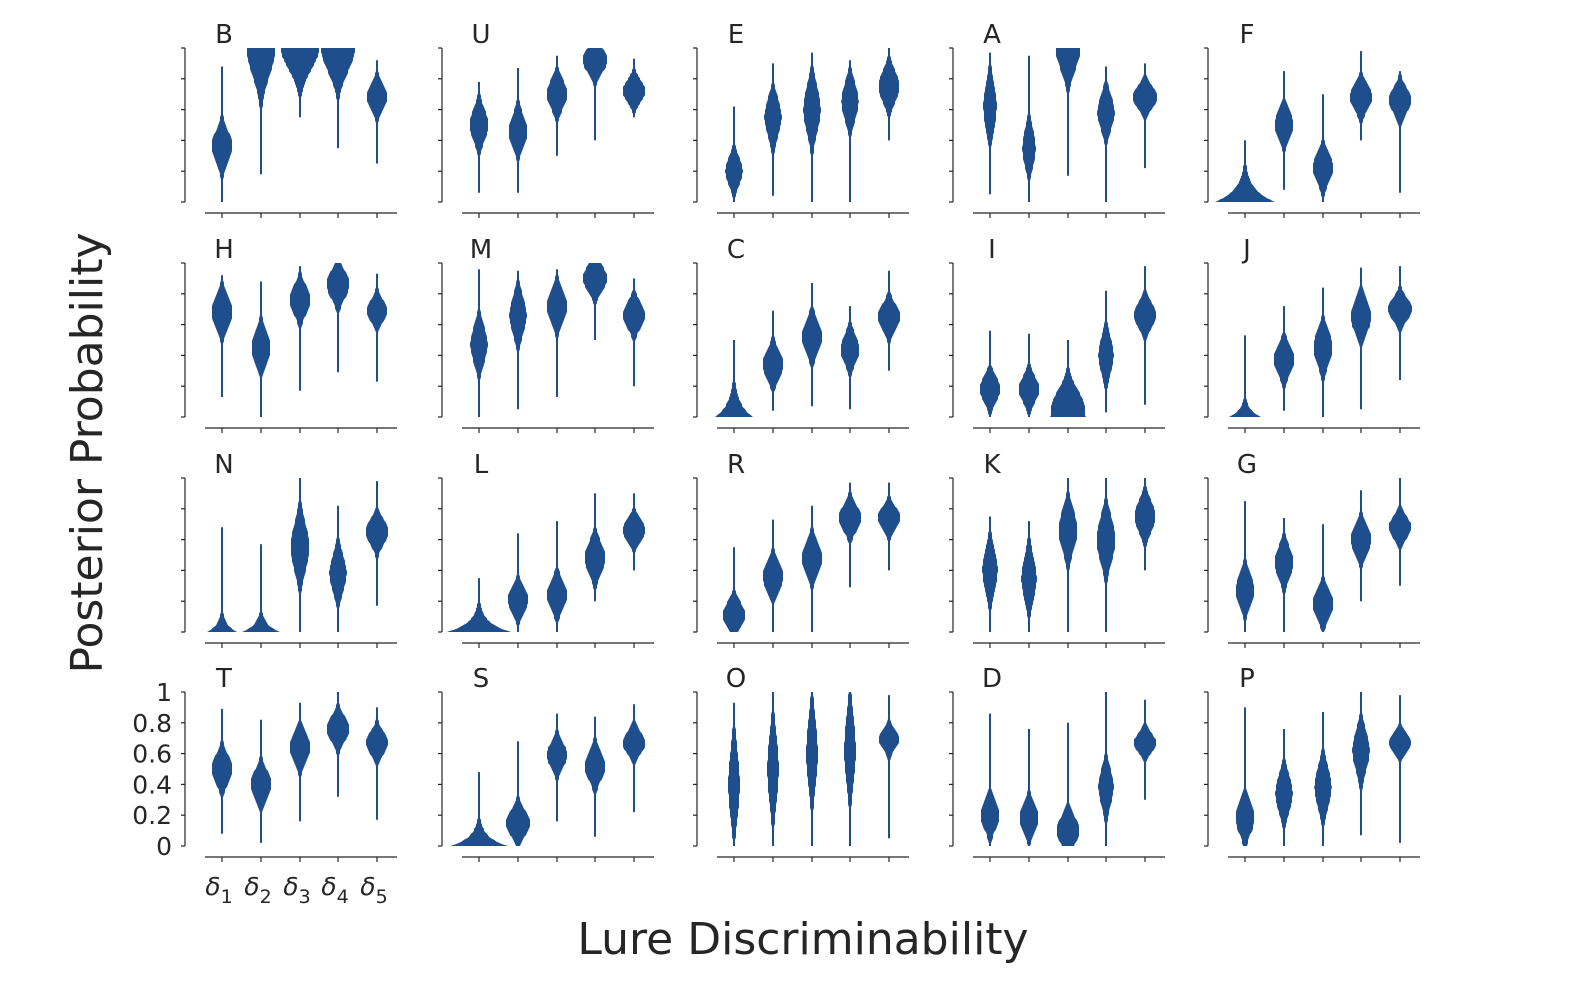  I want to click on panel-label: U, so click(480, 35).